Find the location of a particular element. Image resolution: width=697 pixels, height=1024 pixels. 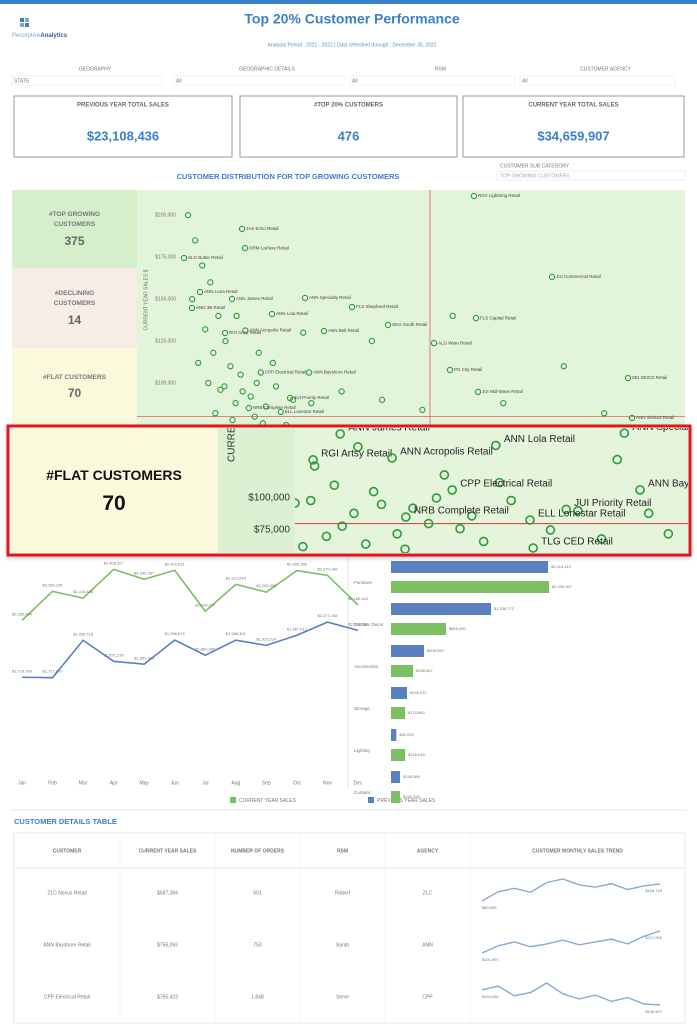

x-tick-label: Sep is located at coordinates (266, 783).